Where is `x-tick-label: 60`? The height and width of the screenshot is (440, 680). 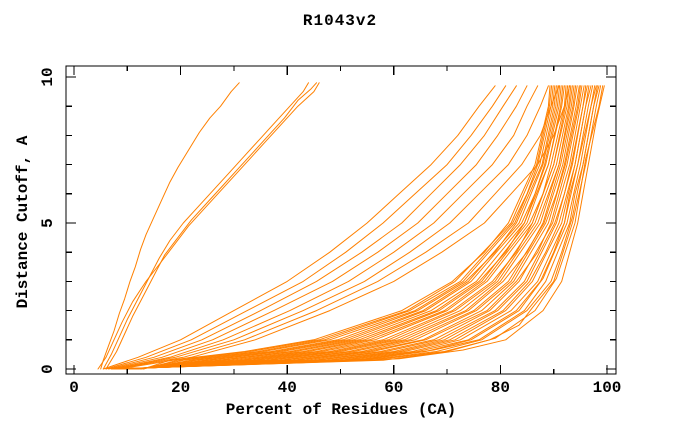 x-tick-label: 60 is located at coordinates (393, 388).